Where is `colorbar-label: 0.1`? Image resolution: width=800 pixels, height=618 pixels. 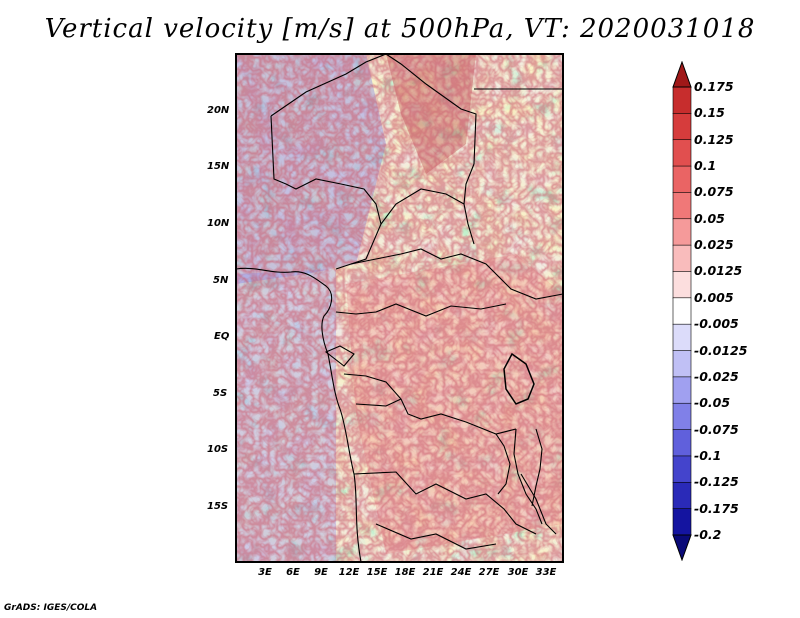
colorbar-label: 0.1 is located at coordinates (705, 166).